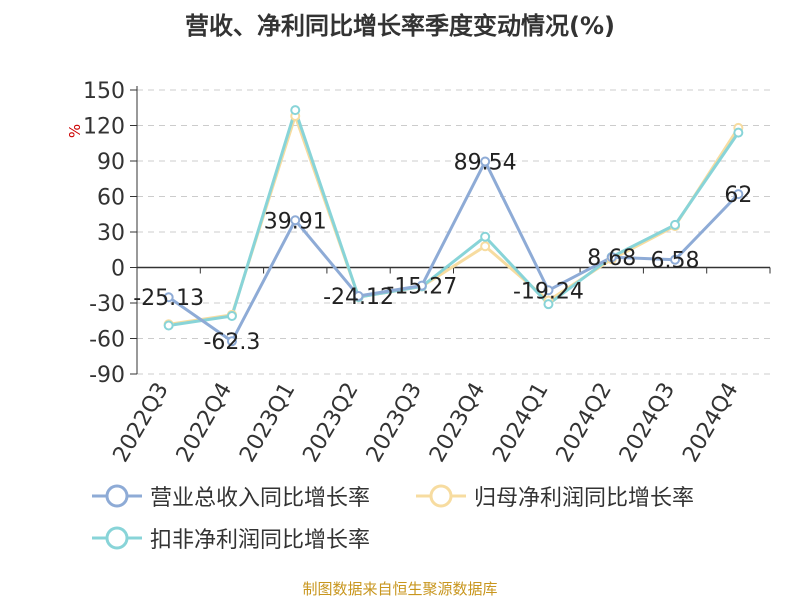  Describe the element at coordinates (111, 233) in the screenshot. I see `y-tick-label-4: 30` at that location.